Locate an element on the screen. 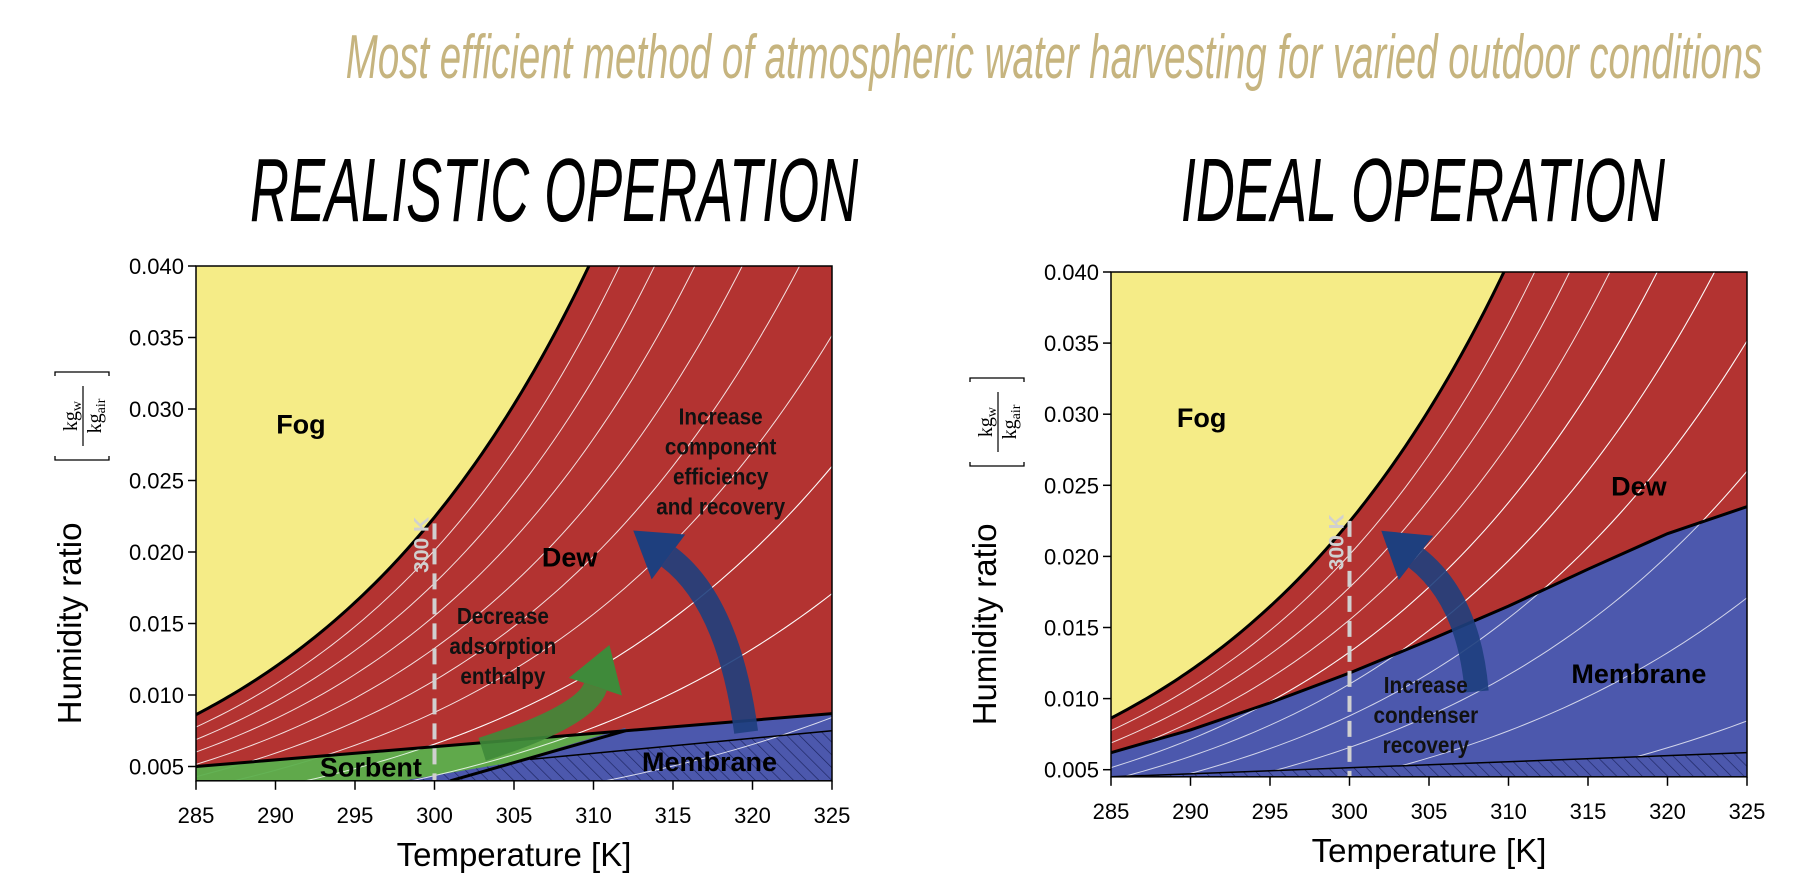 Image resolution: width=1820 pixels, height=877 pixels. membrane-boundary is located at coordinates (537, 755).